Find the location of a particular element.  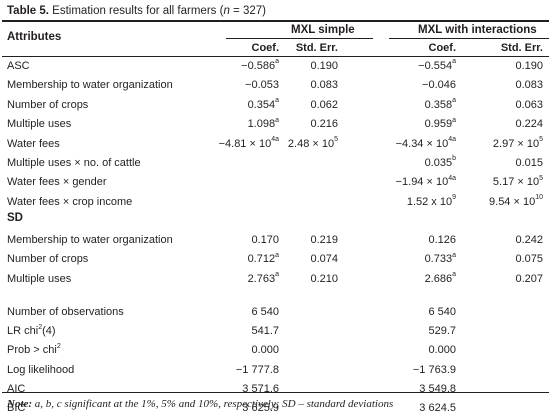

value-cell: 0.190 is located at coordinates (324, 66).